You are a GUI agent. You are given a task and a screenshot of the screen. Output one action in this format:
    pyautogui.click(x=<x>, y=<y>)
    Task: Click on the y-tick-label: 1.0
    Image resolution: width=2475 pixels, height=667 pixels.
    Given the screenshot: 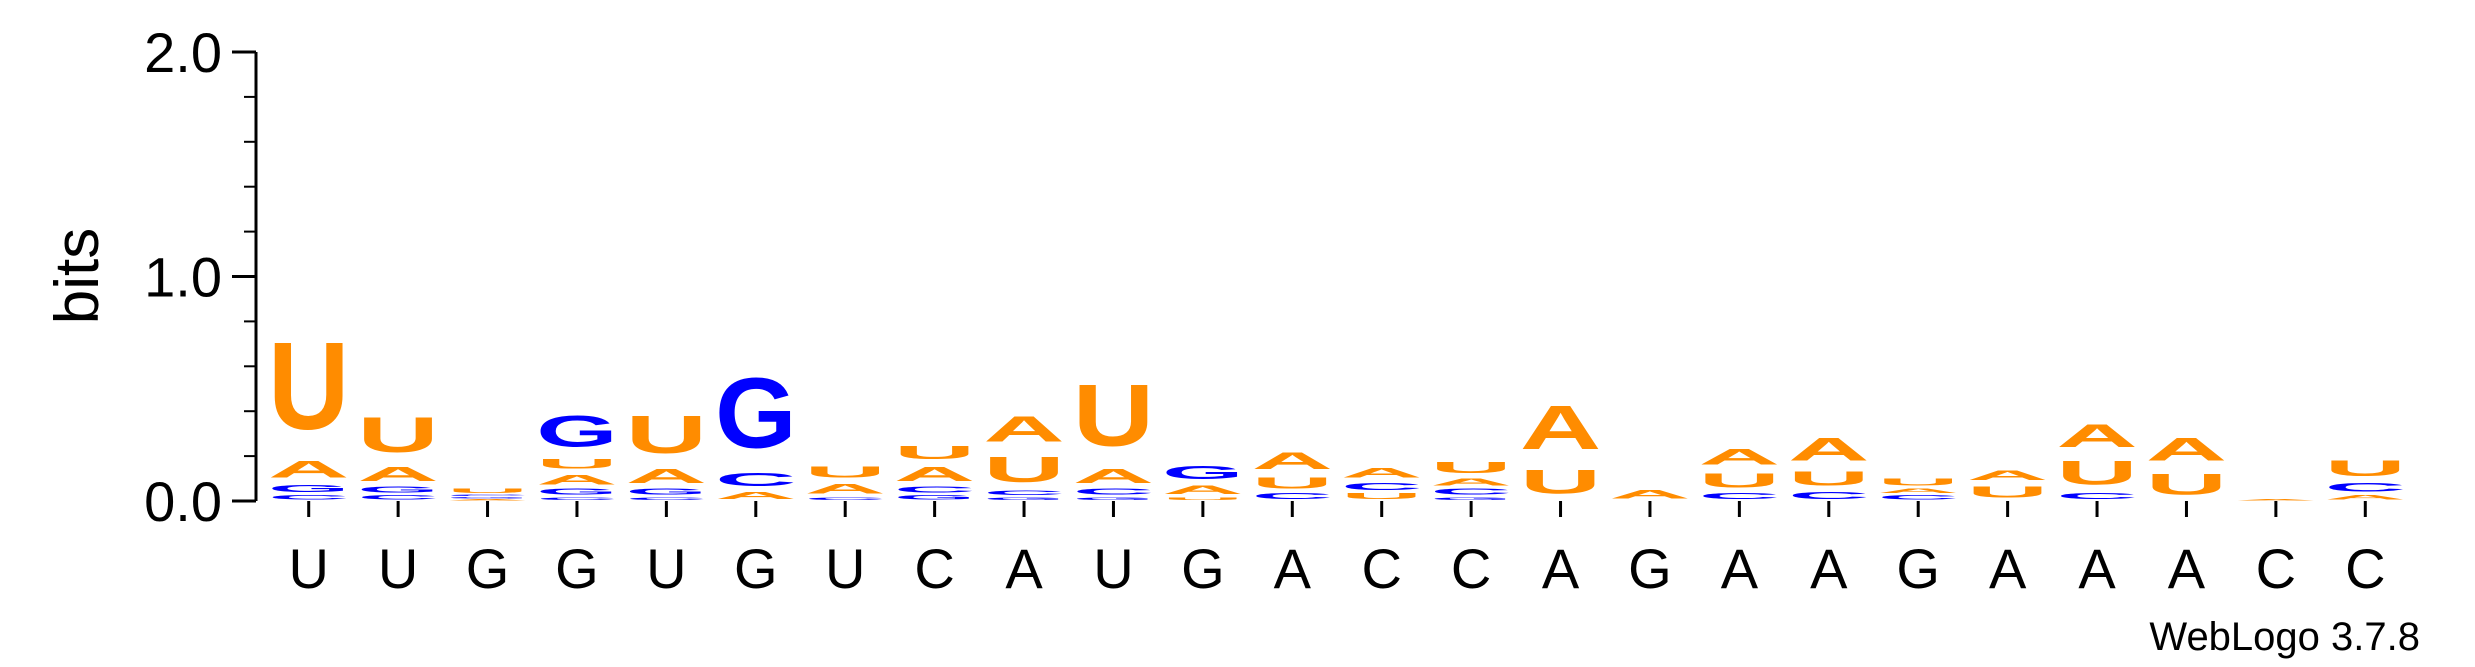 What is the action you would take?
    pyautogui.click(x=183, y=277)
    